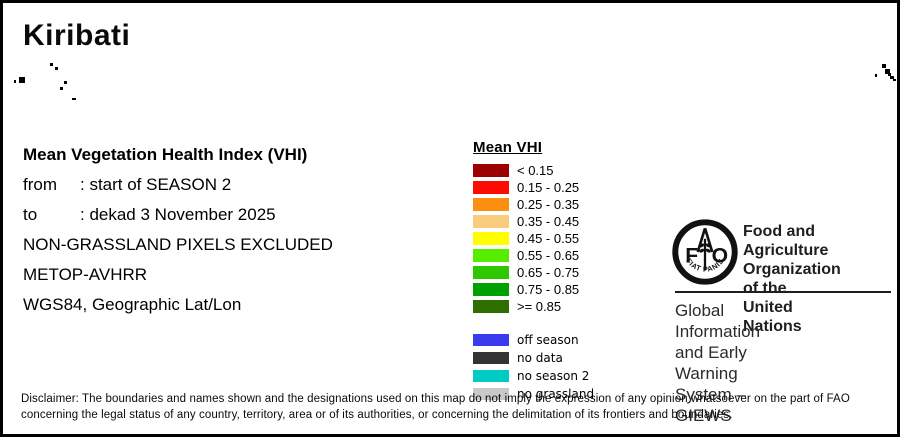  Describe the element at coordinates (556, 393) in the screenshot. I see `legend-label: no grassland` at that location.